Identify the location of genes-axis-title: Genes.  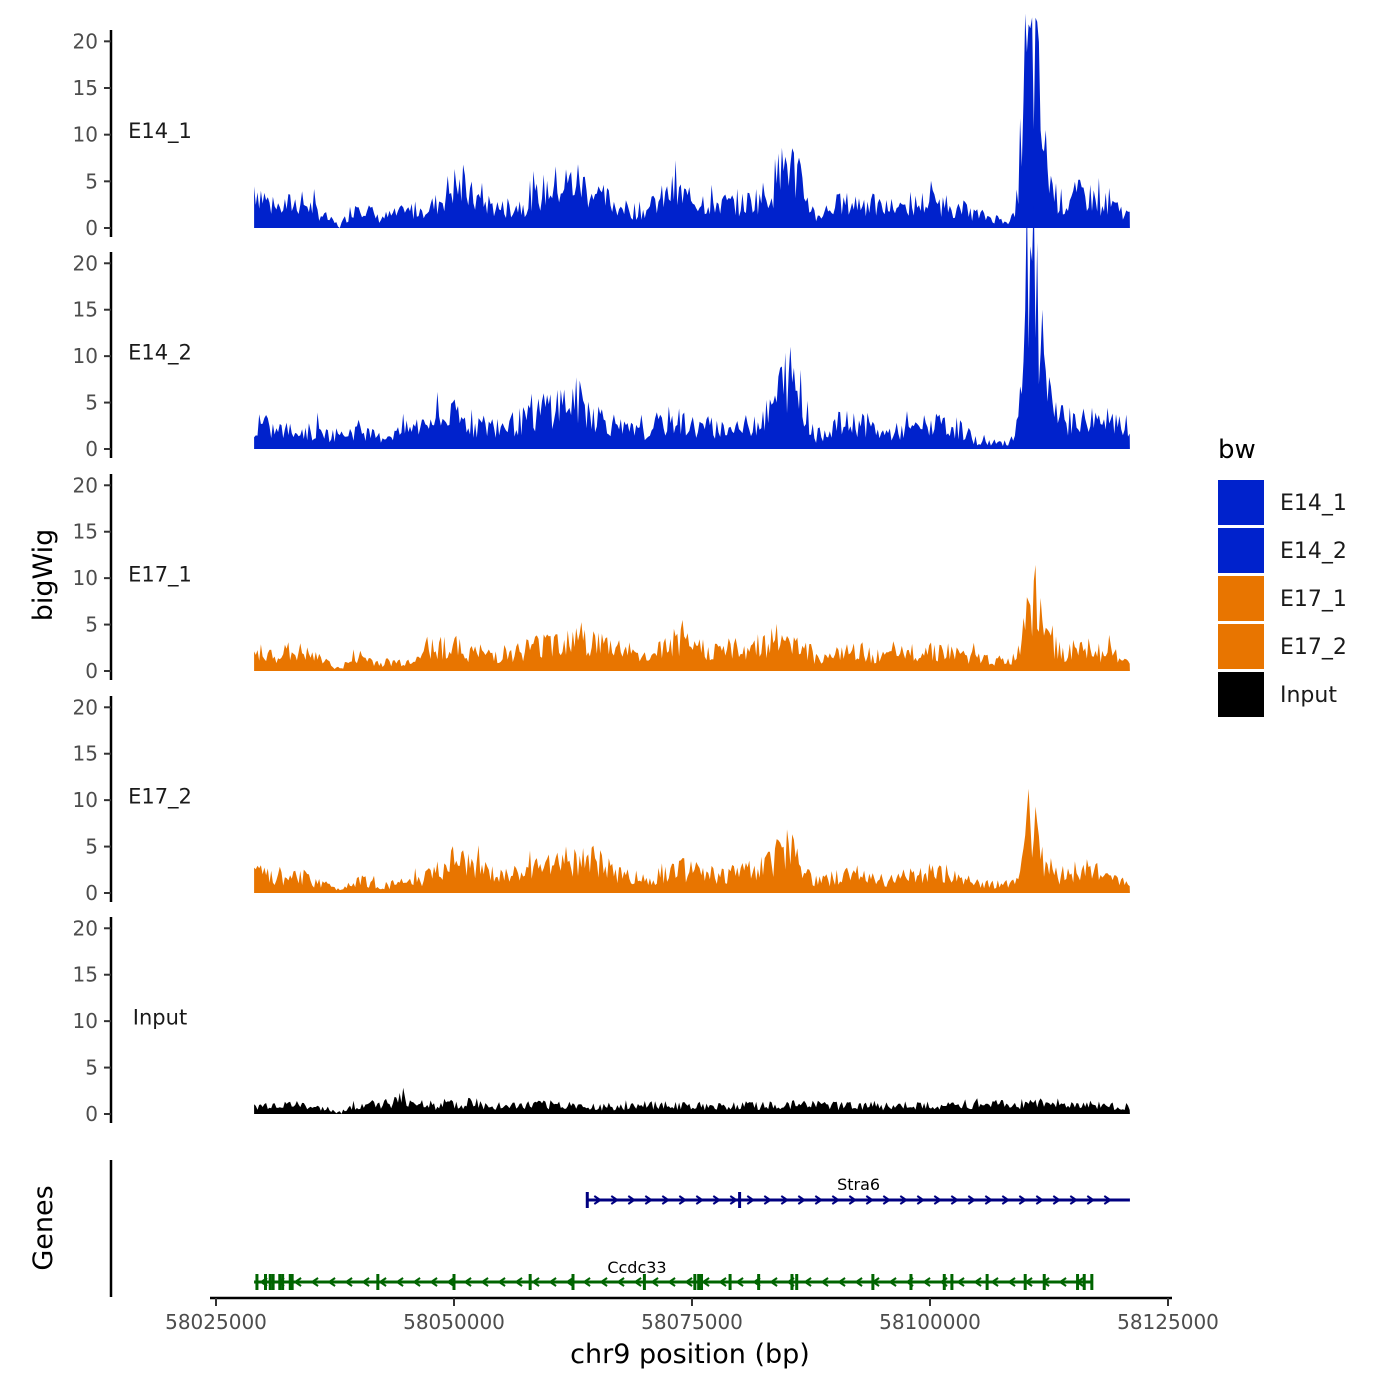
(43, 1227).